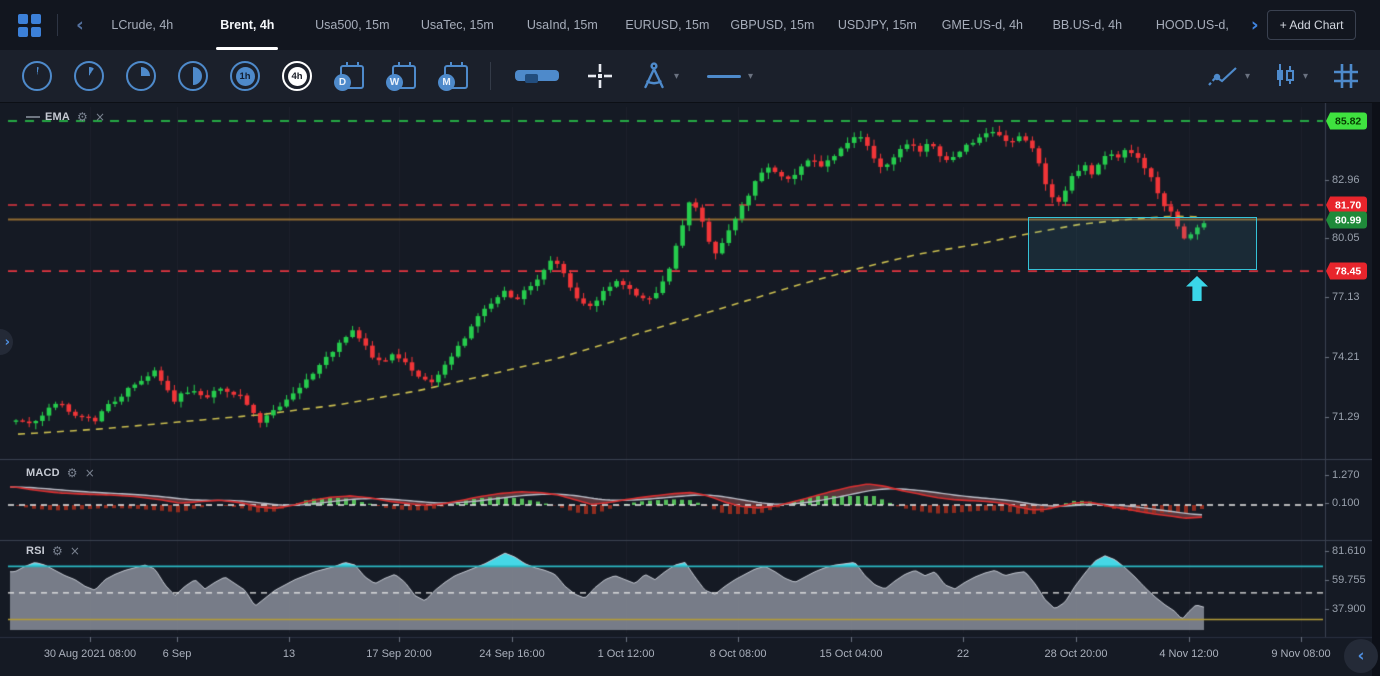 This screenshot has height=676, width=1380. Describe the element at coordinates (1247, 76) in the screenshot. I see `indicators-dropdown-icon: ▾` at that location.